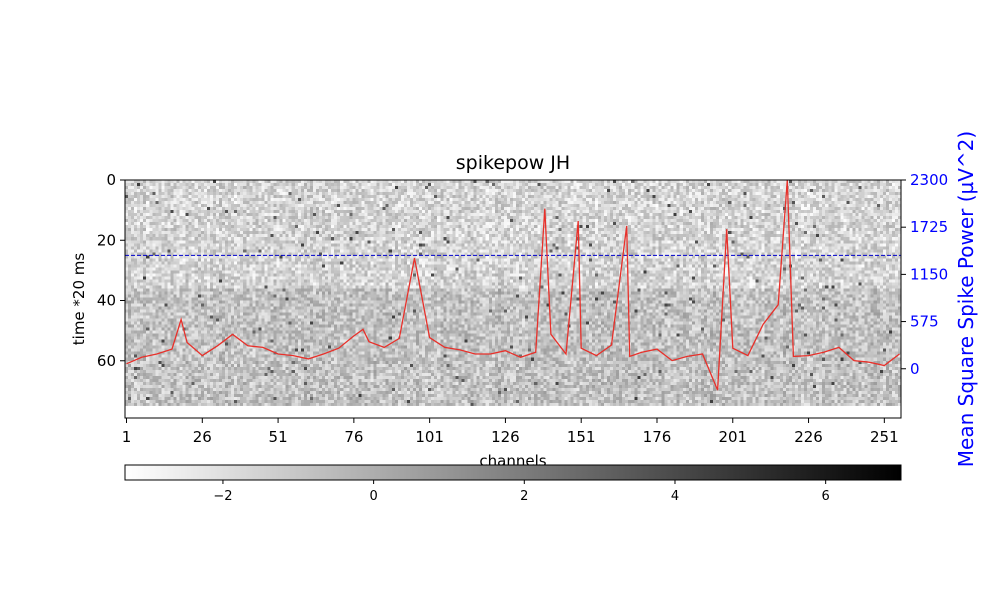 This screenshot has width=1000, height=600. I want to click on y-tick-label: 20, so click(106, 240).